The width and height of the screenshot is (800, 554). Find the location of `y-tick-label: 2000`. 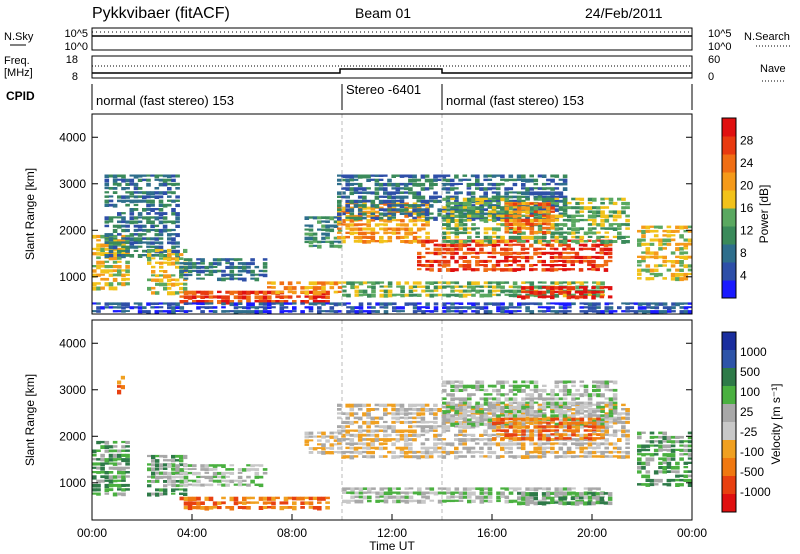

y-tick-label: 2000 is located at coordinates (72, 436).